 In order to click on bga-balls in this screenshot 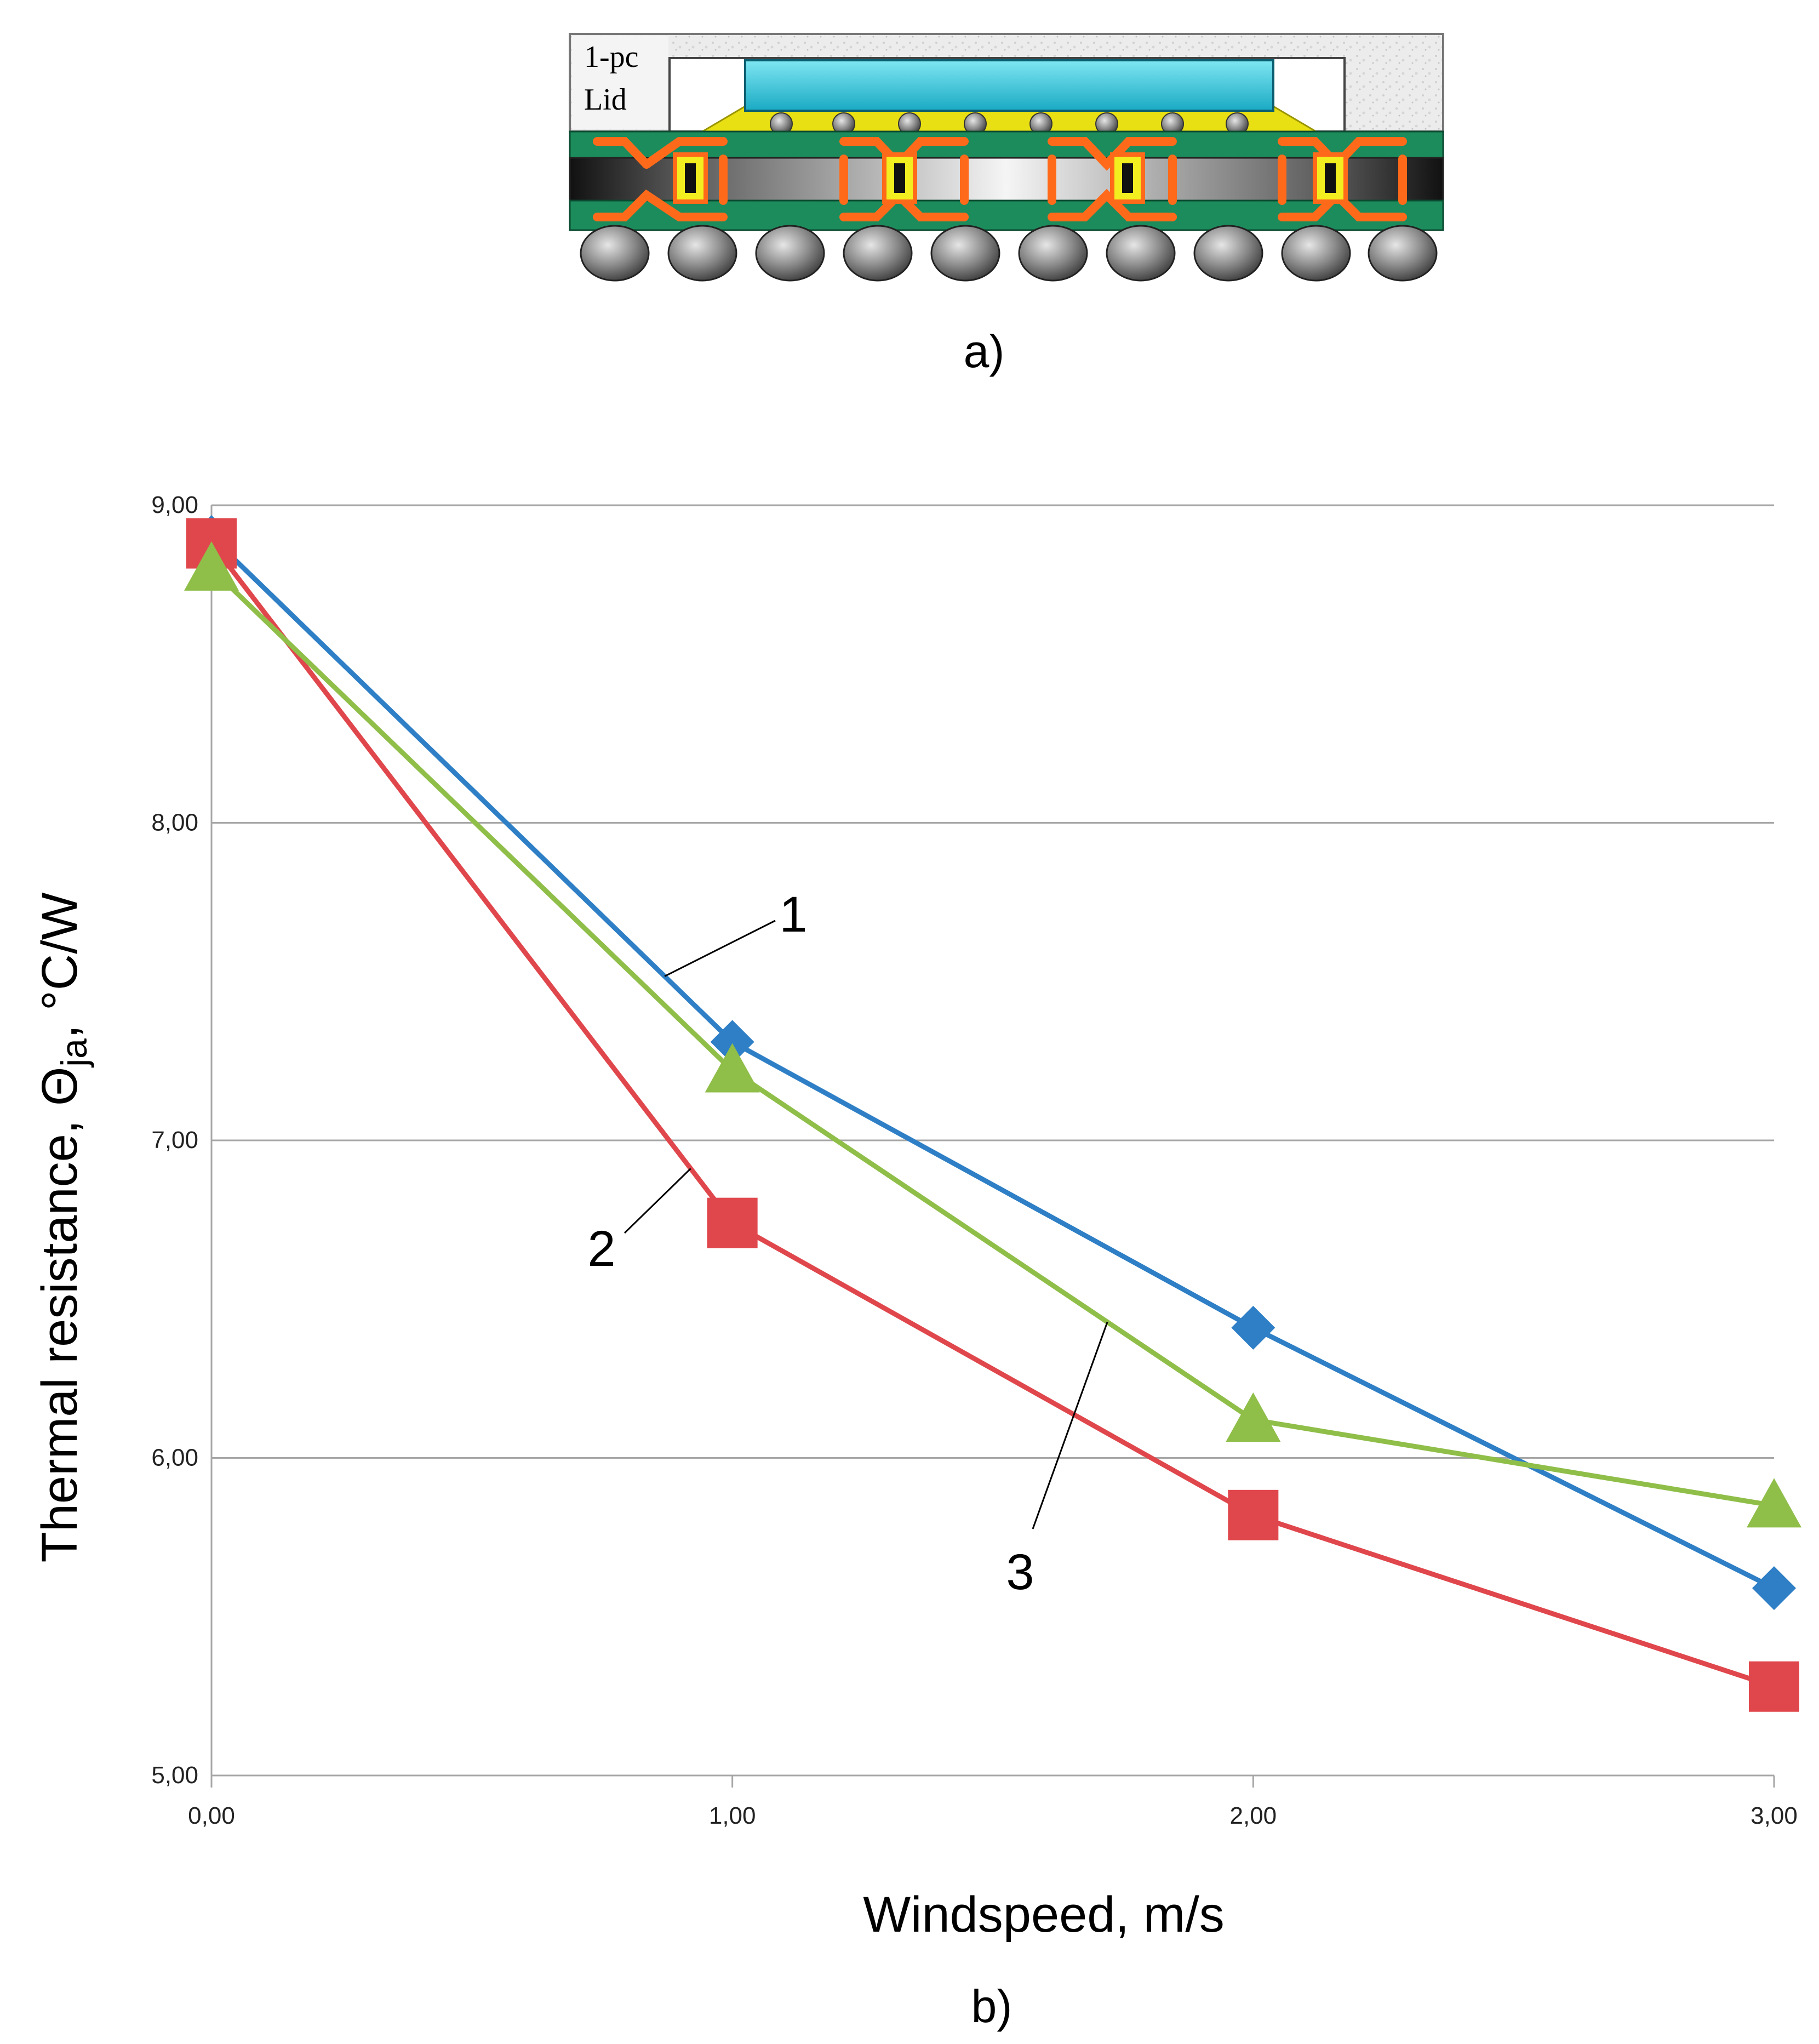, I will do `click(1009, 253)`.